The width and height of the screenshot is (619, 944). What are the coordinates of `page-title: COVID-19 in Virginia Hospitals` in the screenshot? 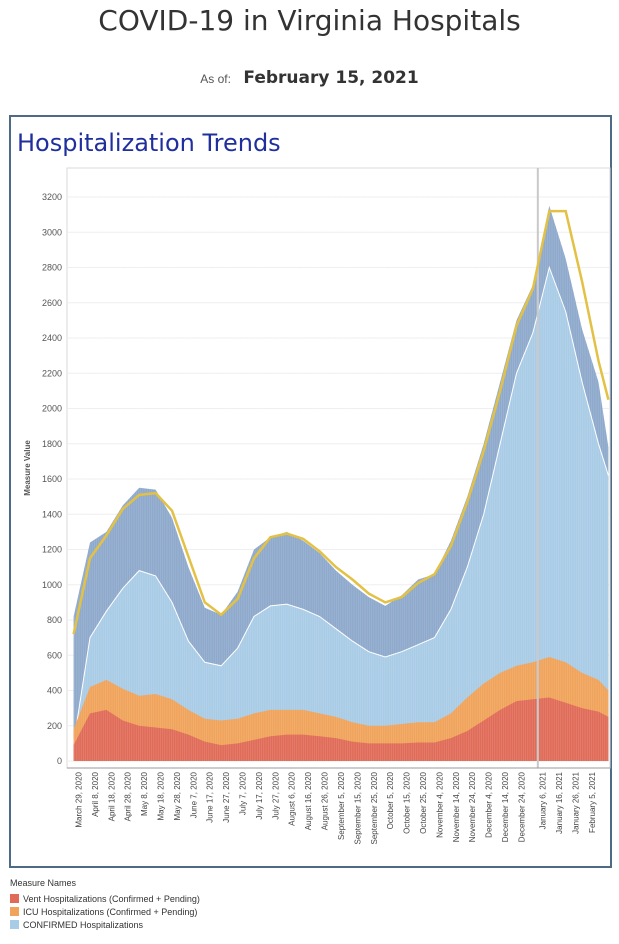 It's located at (309, 20).